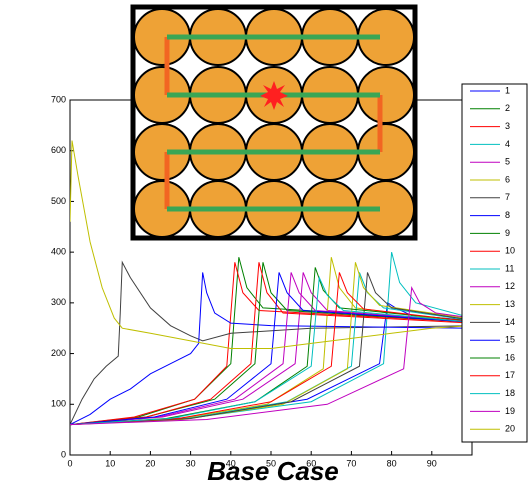 The width and height of the screenshot is (529, 487). What do you see at coordinates (507, 179) in the screenshot?
I see `legend-label: 6` at bounding box center [507, 179].